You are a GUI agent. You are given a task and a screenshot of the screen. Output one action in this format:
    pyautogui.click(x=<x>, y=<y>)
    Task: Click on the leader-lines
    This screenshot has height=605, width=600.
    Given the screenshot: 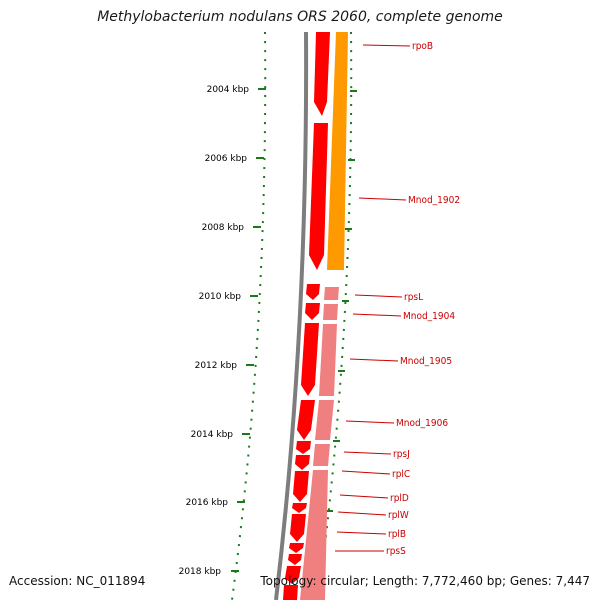 What is the action you would take?
    pyautogui.click(x=373, y=298)
    